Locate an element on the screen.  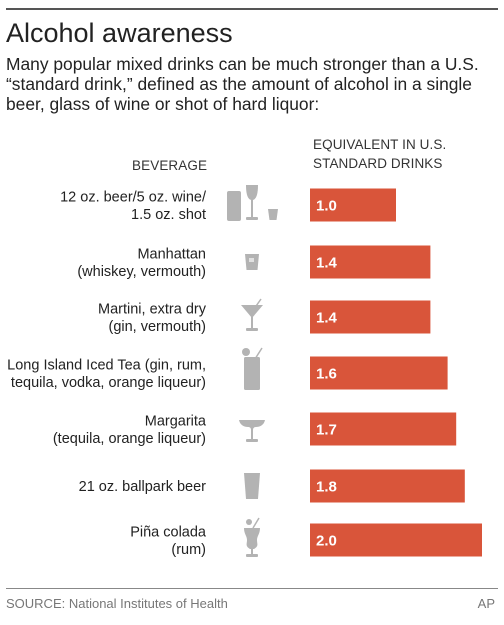
value-label: 1.8 is located at coordinates (326, 487).